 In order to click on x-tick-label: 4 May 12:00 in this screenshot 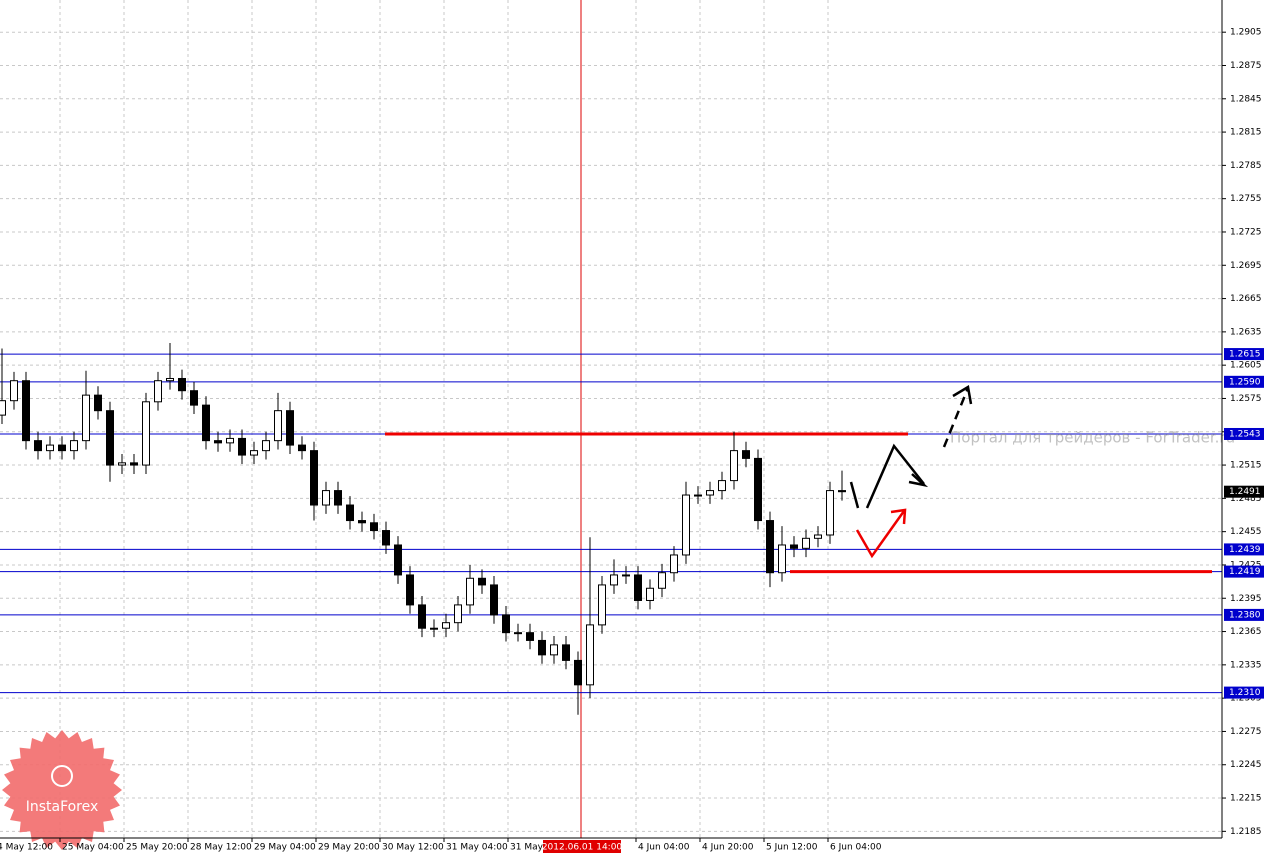, I will do `click(26, 848)`.